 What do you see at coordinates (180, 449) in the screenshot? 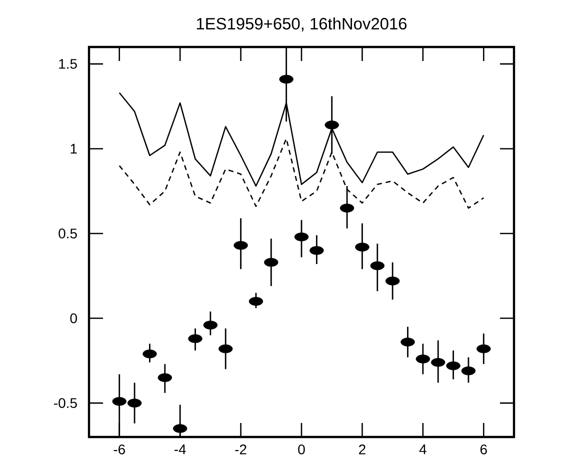
I see `x-tick-label: -4` at bounding box center [180, 449].